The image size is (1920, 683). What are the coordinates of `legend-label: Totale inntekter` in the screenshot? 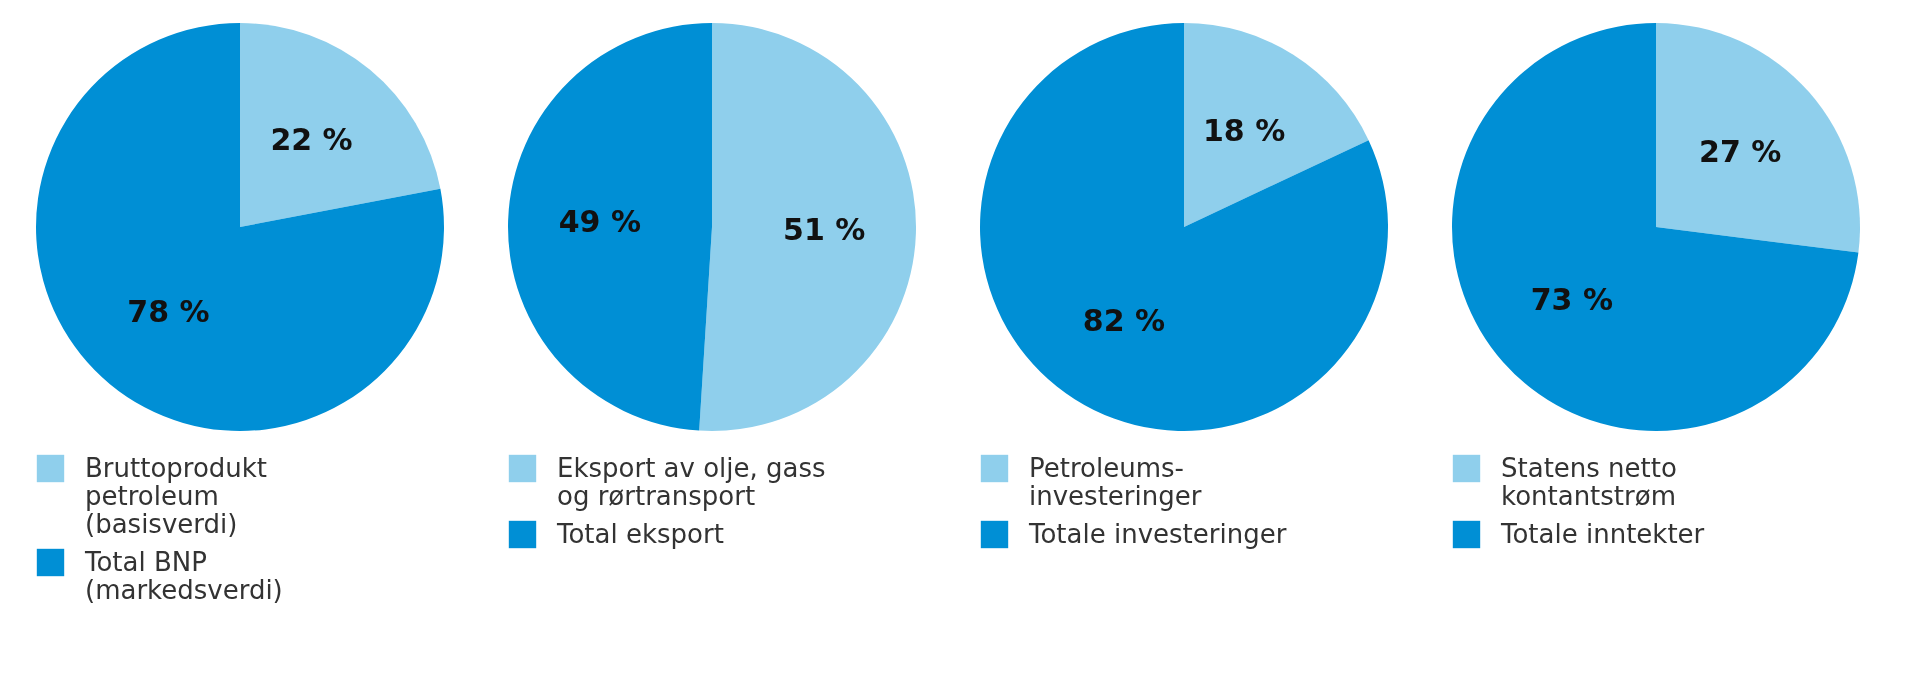 It's located at (1602, 533).